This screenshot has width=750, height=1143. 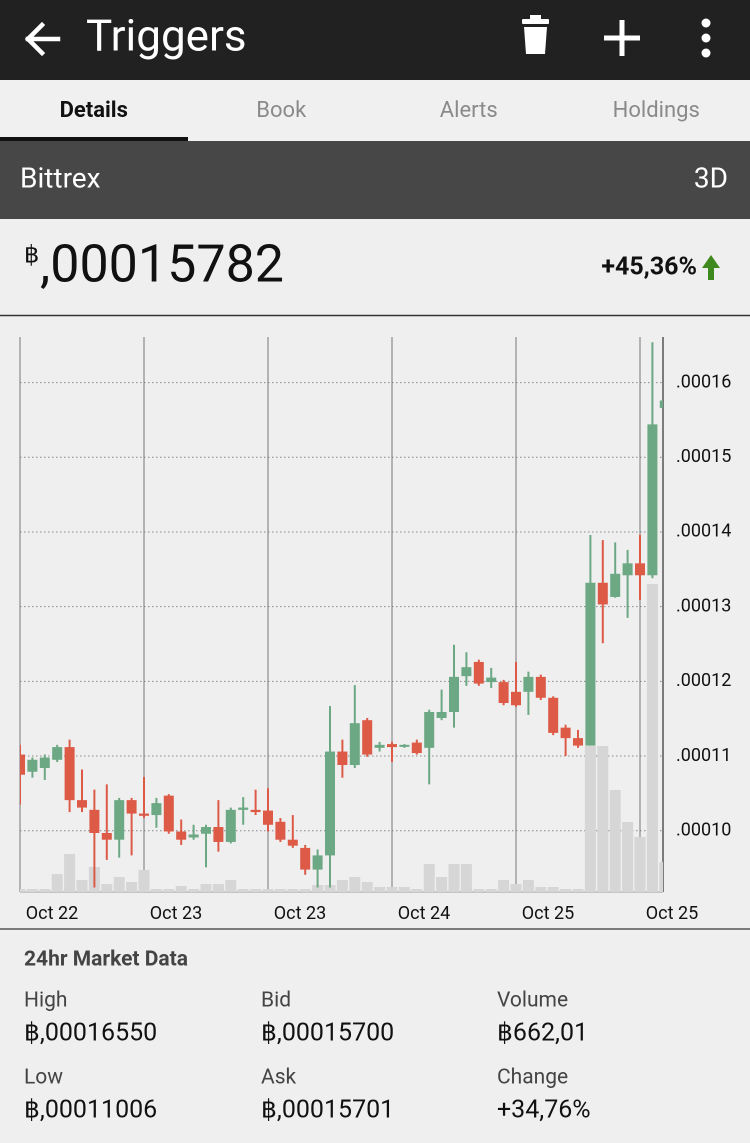 I want to click on y-tick-label: .00015, so click(x=703, y=456).